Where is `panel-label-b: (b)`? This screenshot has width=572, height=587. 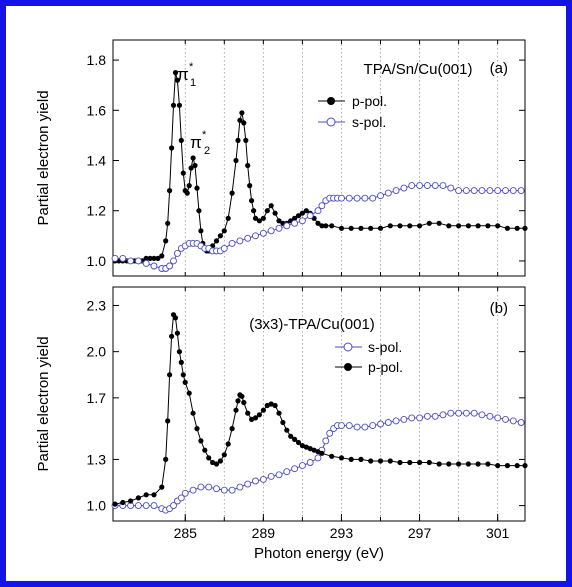 panel-label-b: (b) is located at coordinates (499, 308).